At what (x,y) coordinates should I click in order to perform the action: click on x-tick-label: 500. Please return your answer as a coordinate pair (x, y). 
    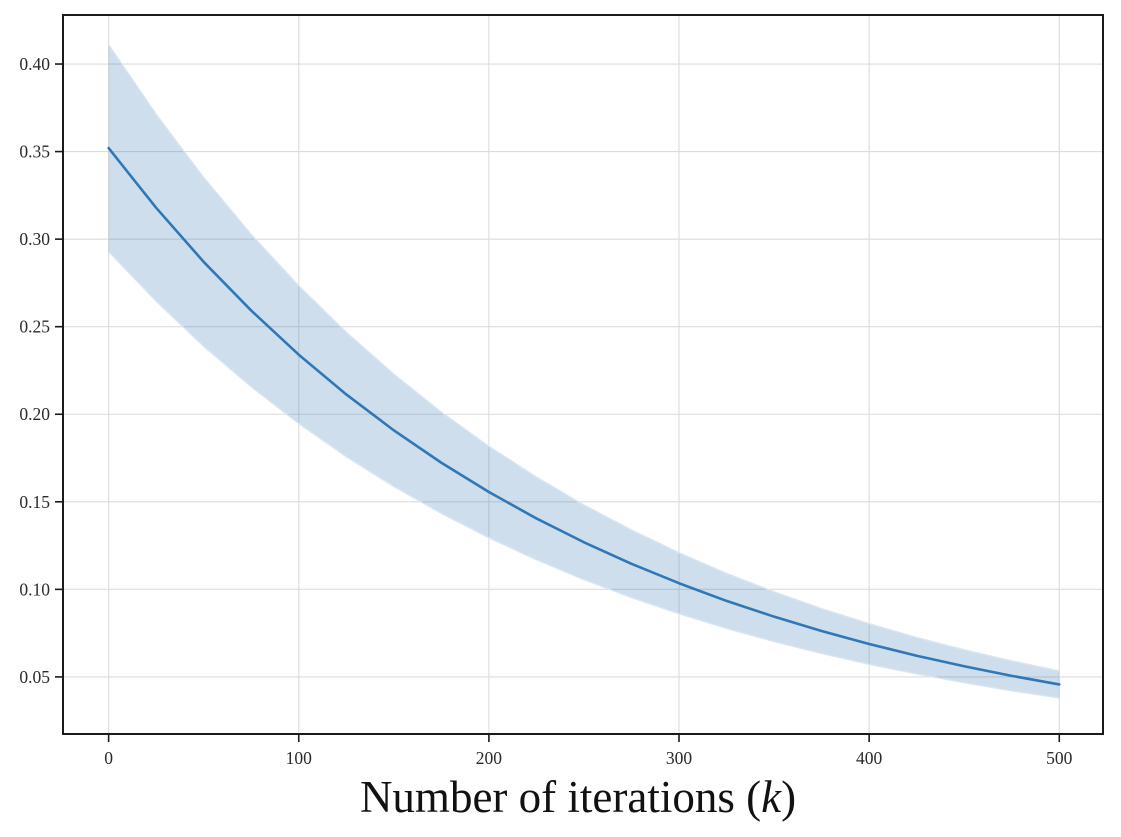
    Looking at the image, I should click on (1059, 758).